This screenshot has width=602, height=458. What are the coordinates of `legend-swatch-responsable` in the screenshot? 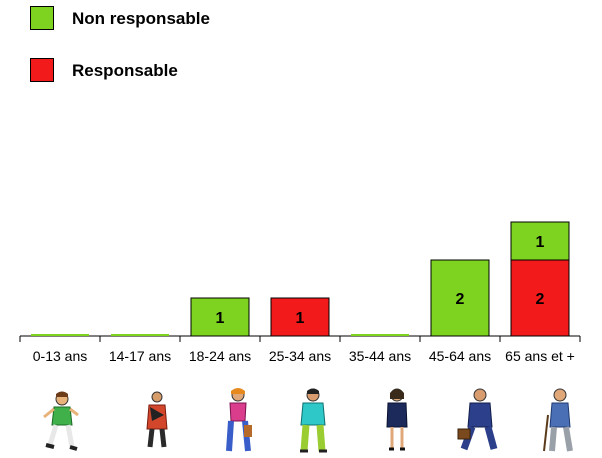 It's located at (42, 70).